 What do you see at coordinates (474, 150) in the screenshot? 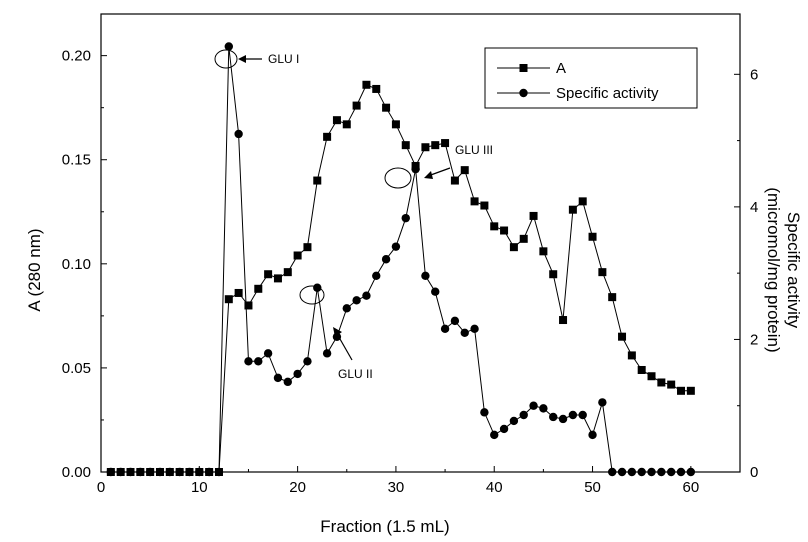
I see `glu-iii-label: GLU III` at bounding box center [474, 150].